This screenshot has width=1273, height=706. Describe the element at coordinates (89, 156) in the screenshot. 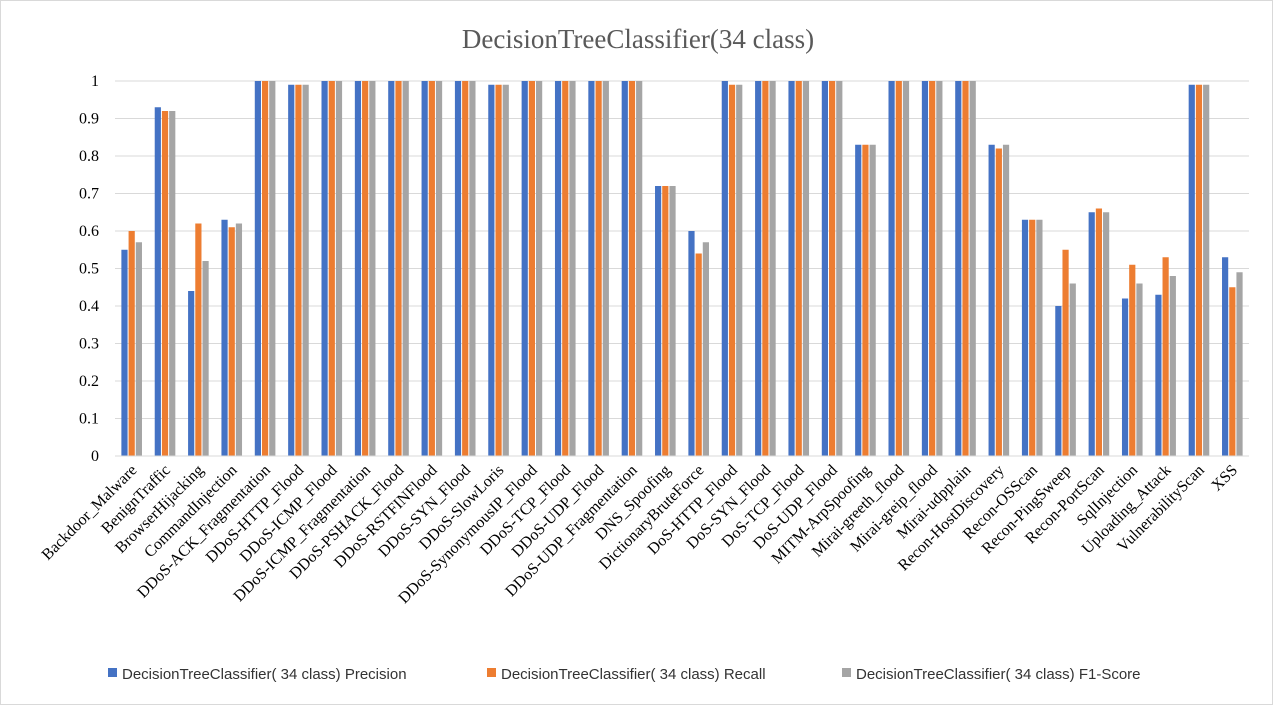

I see `y-tick-label: 0.8` at that location.